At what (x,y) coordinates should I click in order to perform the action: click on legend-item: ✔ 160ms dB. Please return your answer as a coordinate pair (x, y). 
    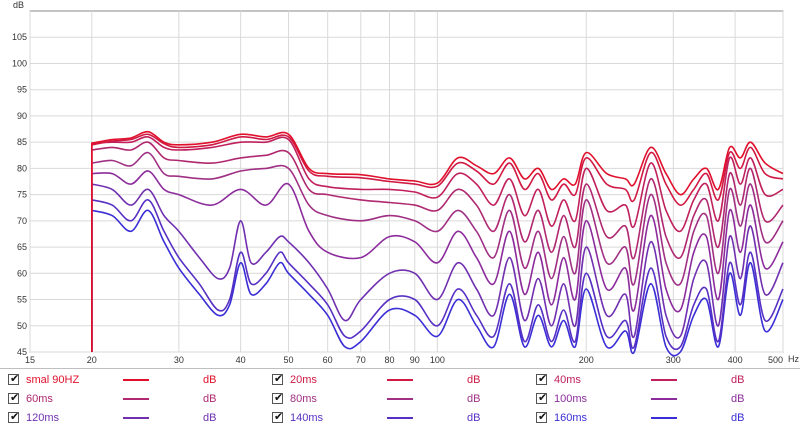
    Looking at the image, I should click on (663, 418).